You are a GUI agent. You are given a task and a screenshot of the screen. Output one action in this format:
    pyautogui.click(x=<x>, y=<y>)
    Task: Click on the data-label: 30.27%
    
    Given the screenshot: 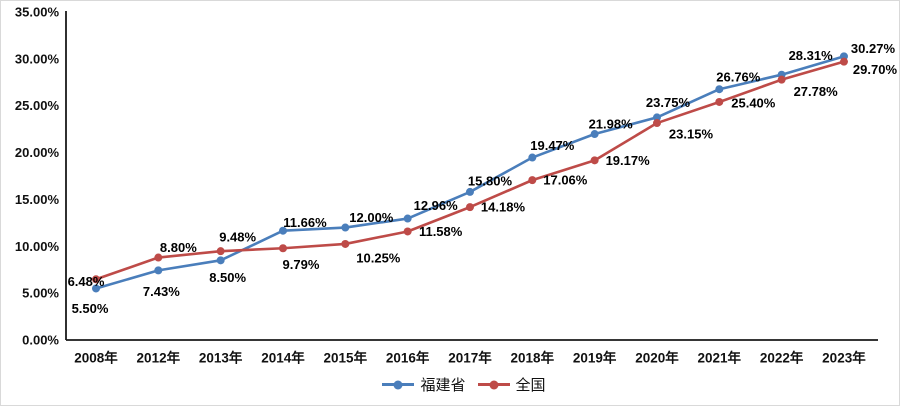 What is the action you would take?
    pyautogui.click(x=873, y=48)
    